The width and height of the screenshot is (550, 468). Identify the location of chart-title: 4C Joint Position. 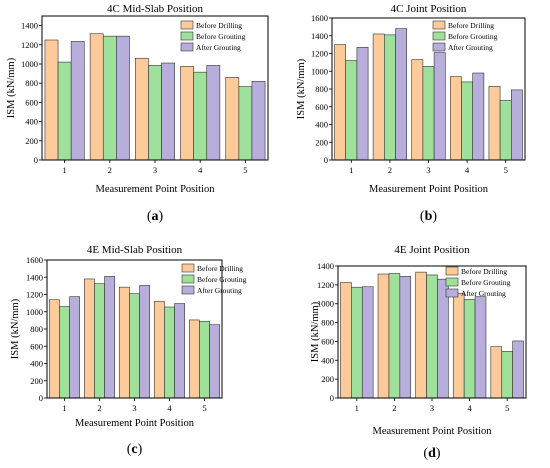
(429, 9).